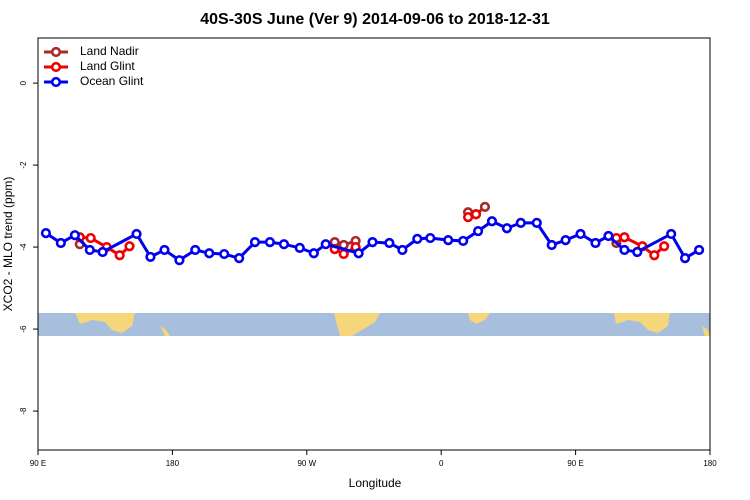  I want to click on ocean-band, so click(374, 324).